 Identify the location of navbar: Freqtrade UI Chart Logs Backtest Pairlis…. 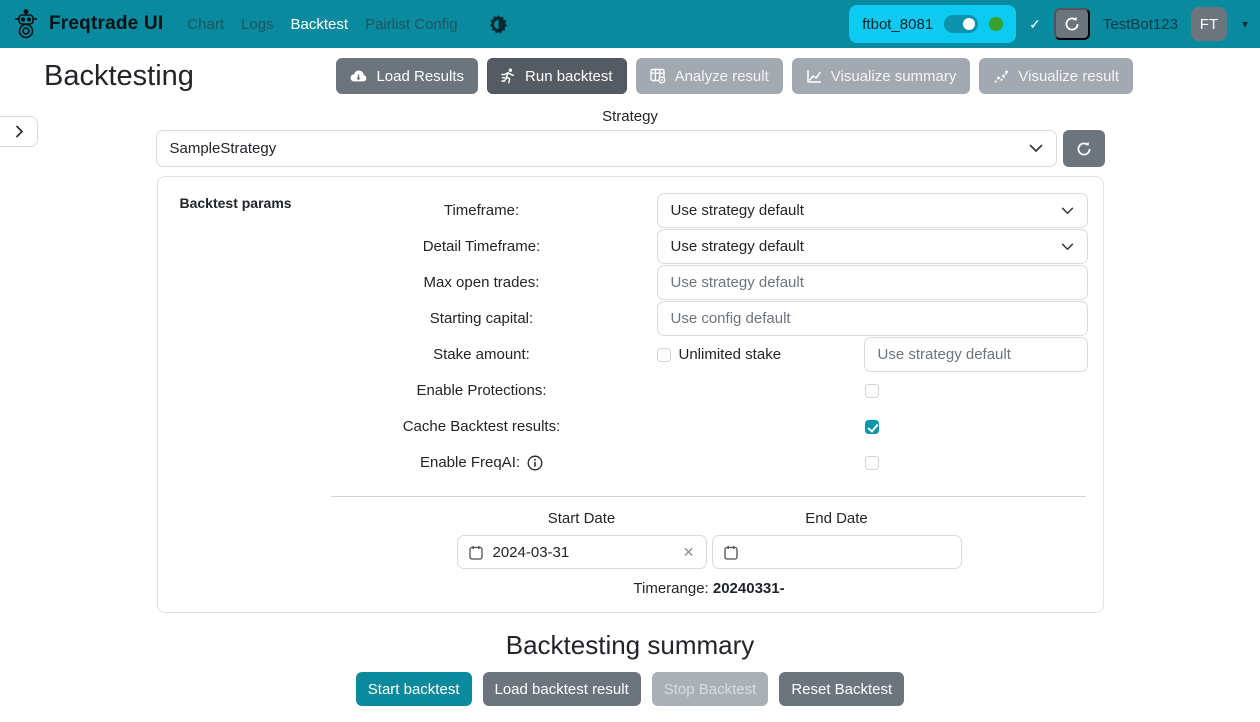
(630, 24).